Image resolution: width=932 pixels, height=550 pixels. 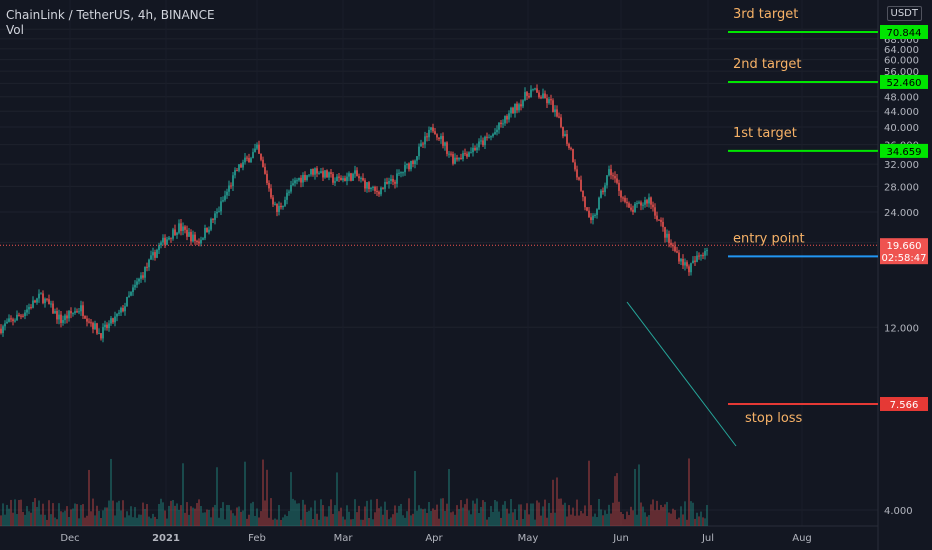 I want to click on currency-badge: USDT, so click(x=904, y=13).